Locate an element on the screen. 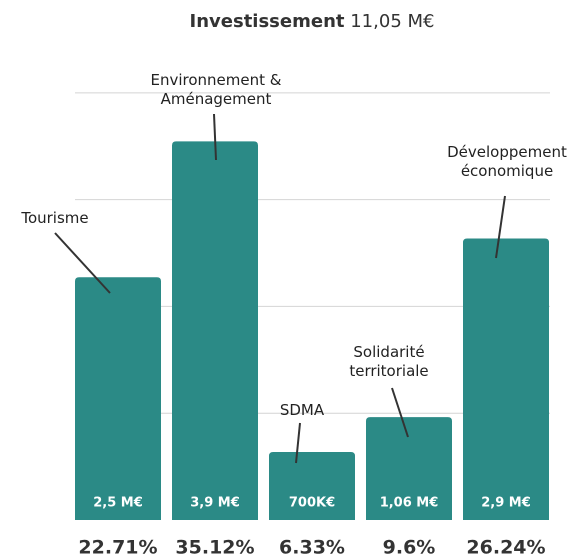 This screenshot has width=582, height=556. value-label: 2,5 M€ is located at coordinates (118, 503).